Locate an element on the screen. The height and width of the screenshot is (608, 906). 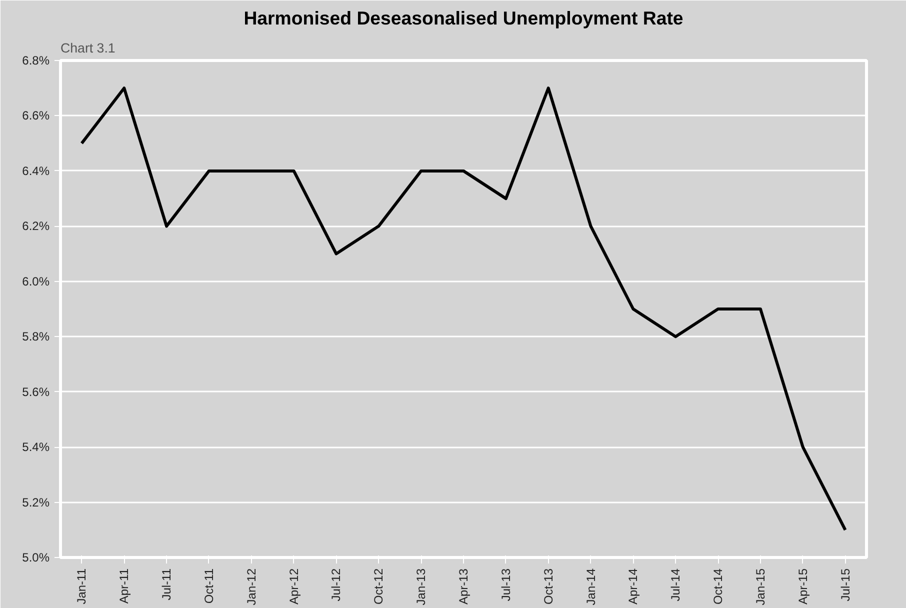
x-tick-label: Jul-14 is located at coordinates (675, 585).